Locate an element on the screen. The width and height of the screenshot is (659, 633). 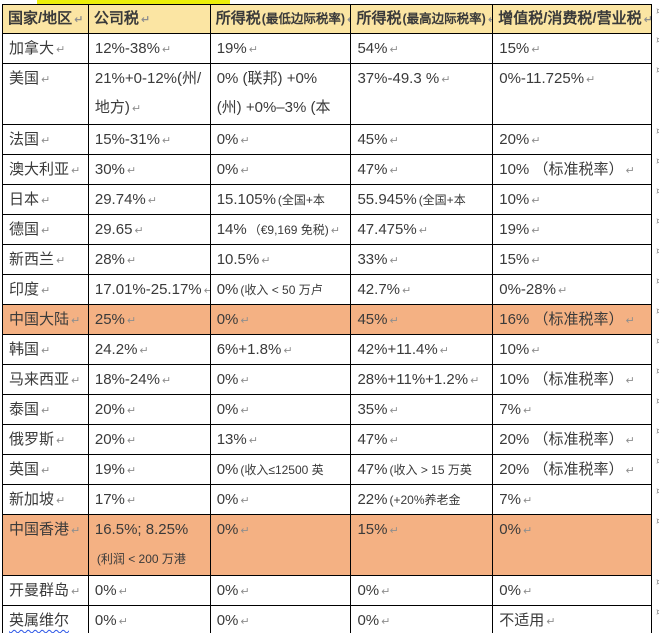
cell-income-tax-min: 6%+1.8% ↵ is located at coordinates (281, 350).